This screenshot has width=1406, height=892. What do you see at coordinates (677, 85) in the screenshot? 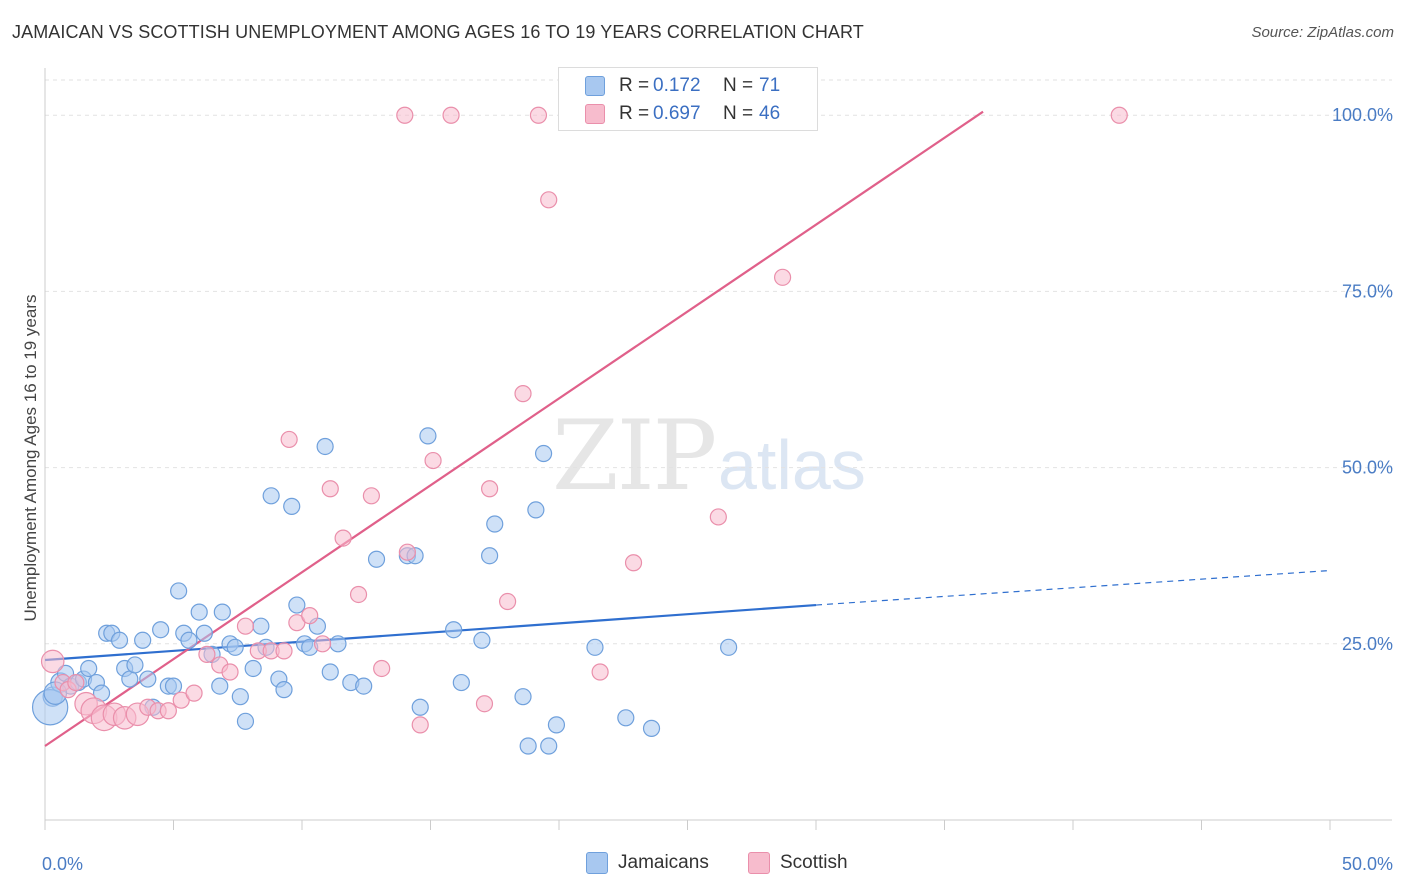
I see `legend-r-value: 0.172` at bounding box center [677, 85].